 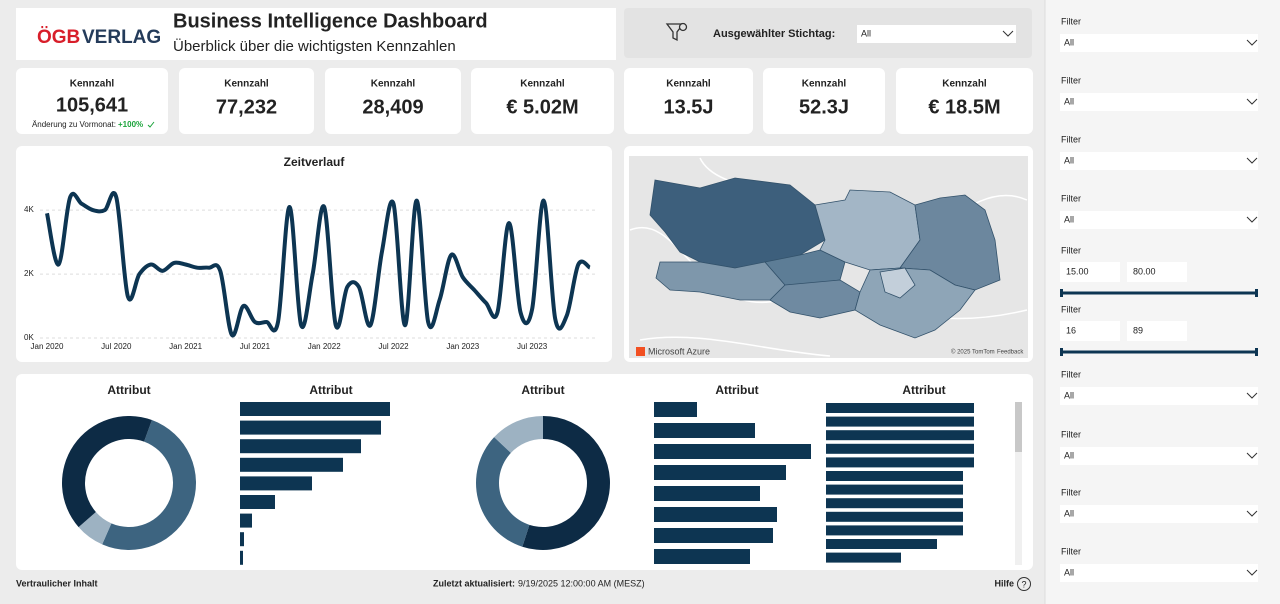 What do you see at coordinates (683, 27) in the screenshot?
I see `funnel-badge` at bounding box center [683, 27].